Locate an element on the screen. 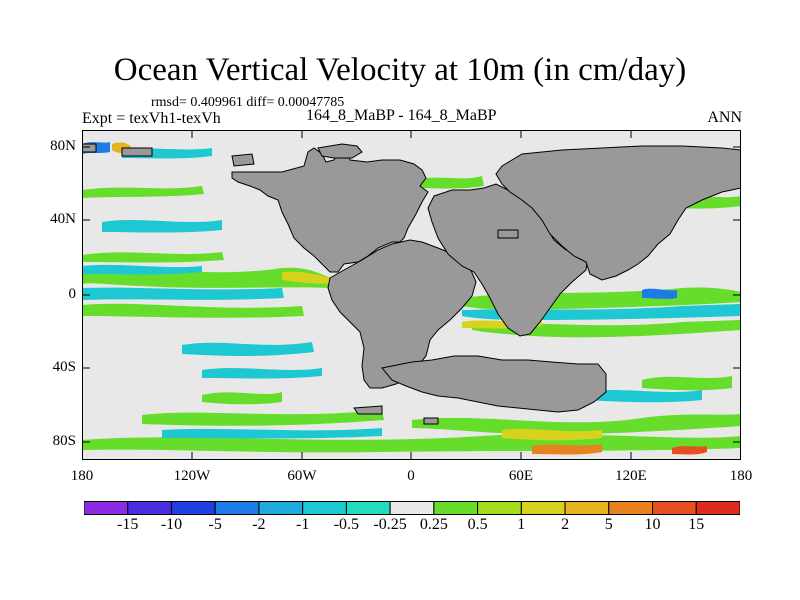 The width and height of the screenshot is (800, 600). season-label: ANN is located at coordinates (724, 117).